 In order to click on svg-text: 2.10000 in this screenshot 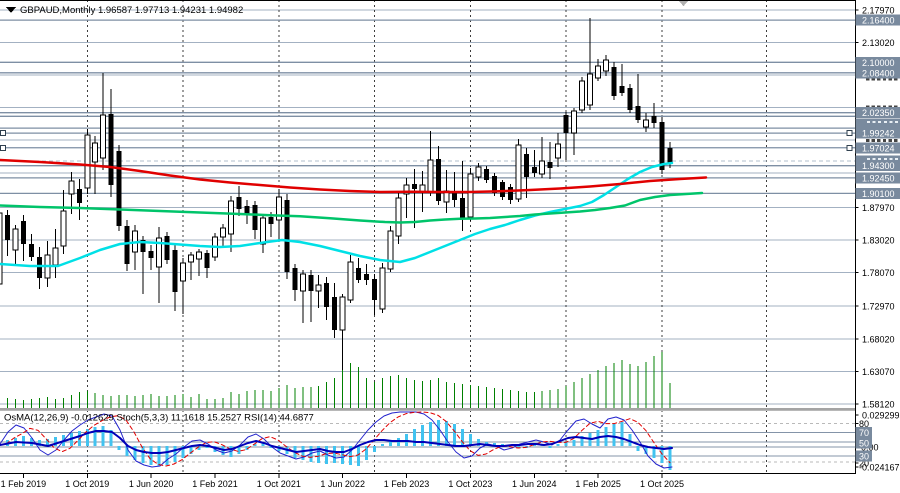, I will do `click(878, 63)`.